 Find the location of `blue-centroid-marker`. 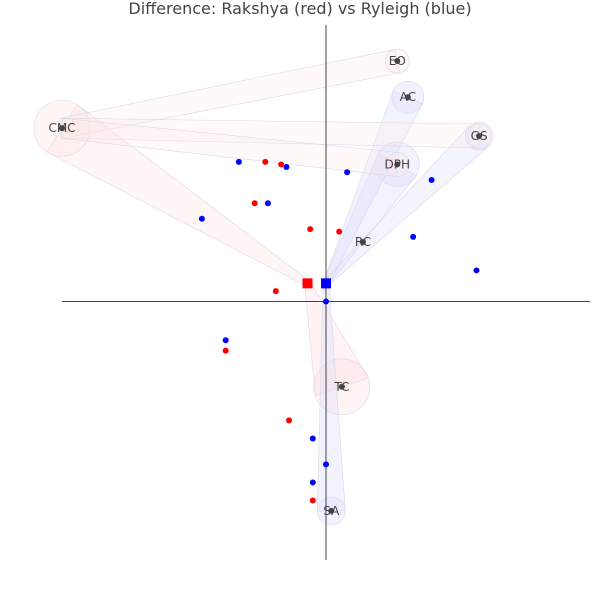

blue-centroid-marker is located at coordinates (326, 283).